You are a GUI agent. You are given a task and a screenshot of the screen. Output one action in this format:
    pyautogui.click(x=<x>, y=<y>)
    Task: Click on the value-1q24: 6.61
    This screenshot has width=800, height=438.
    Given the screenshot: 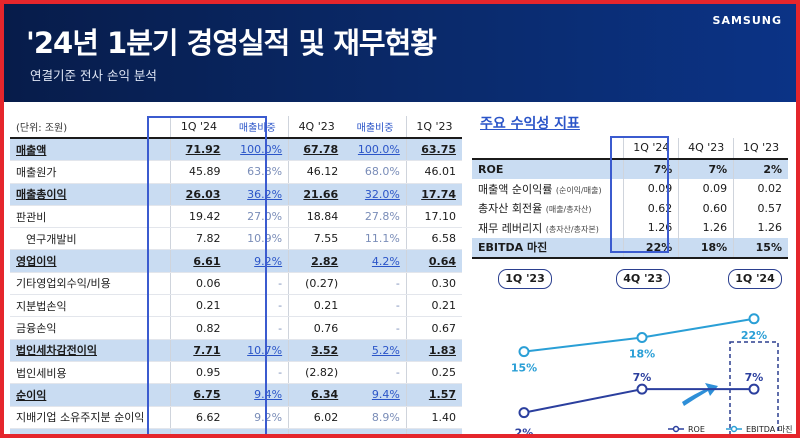 What is the action you would take?
    pyautogui.click(x=198, y=261)
    